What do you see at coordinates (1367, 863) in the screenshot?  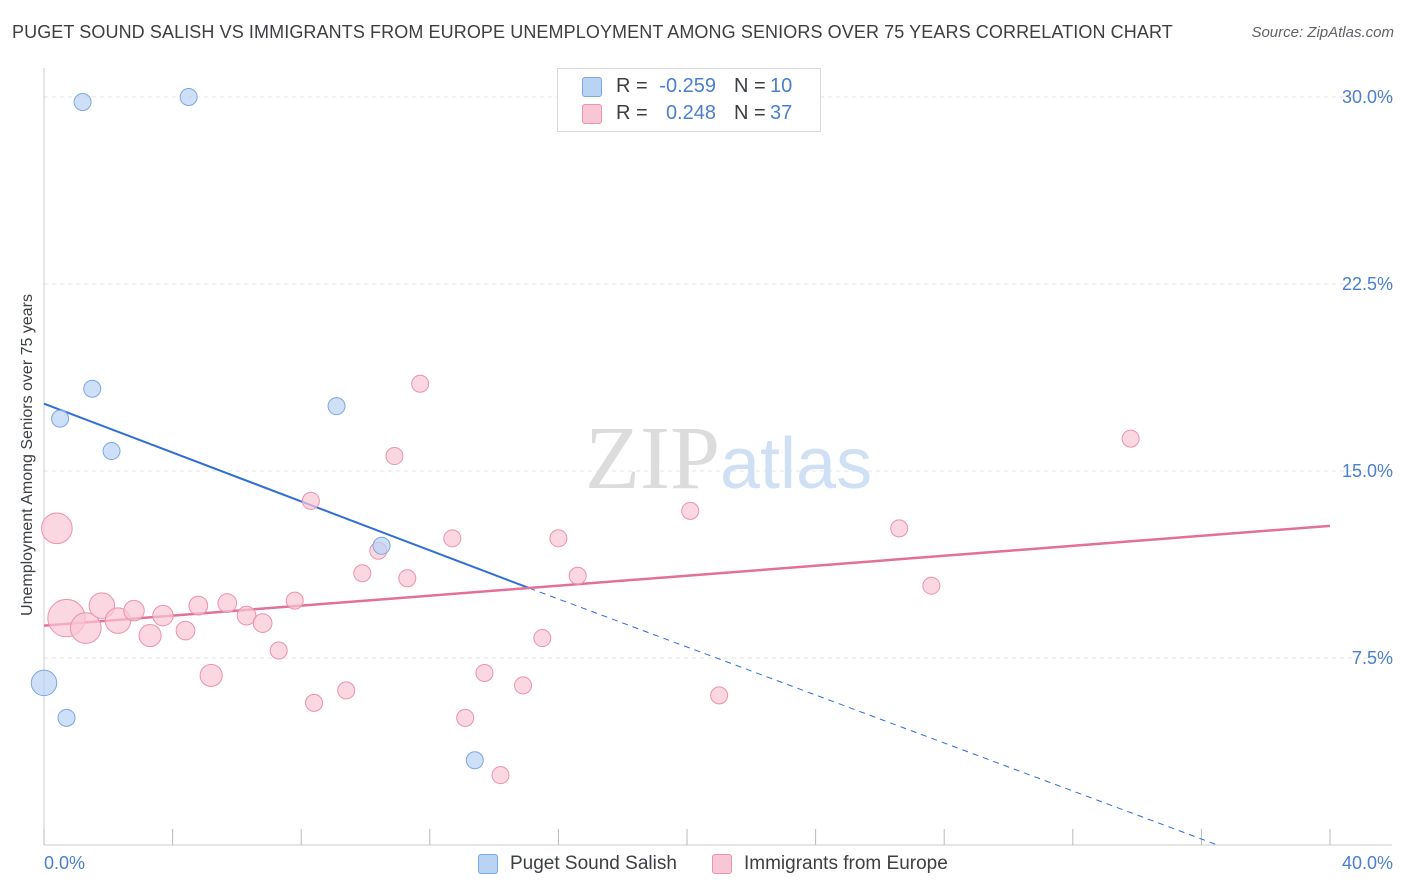 I see `x-tick-label: 40.0%` at bounding box center [1367, 863].